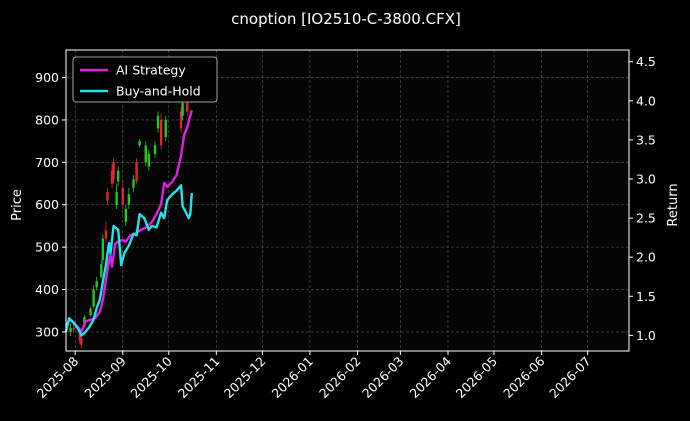 The image size is (690, 421). Describe the element at coordinates (646, 61) in the screenshot. I see `y-right-tick-label: 4.5` at that location.